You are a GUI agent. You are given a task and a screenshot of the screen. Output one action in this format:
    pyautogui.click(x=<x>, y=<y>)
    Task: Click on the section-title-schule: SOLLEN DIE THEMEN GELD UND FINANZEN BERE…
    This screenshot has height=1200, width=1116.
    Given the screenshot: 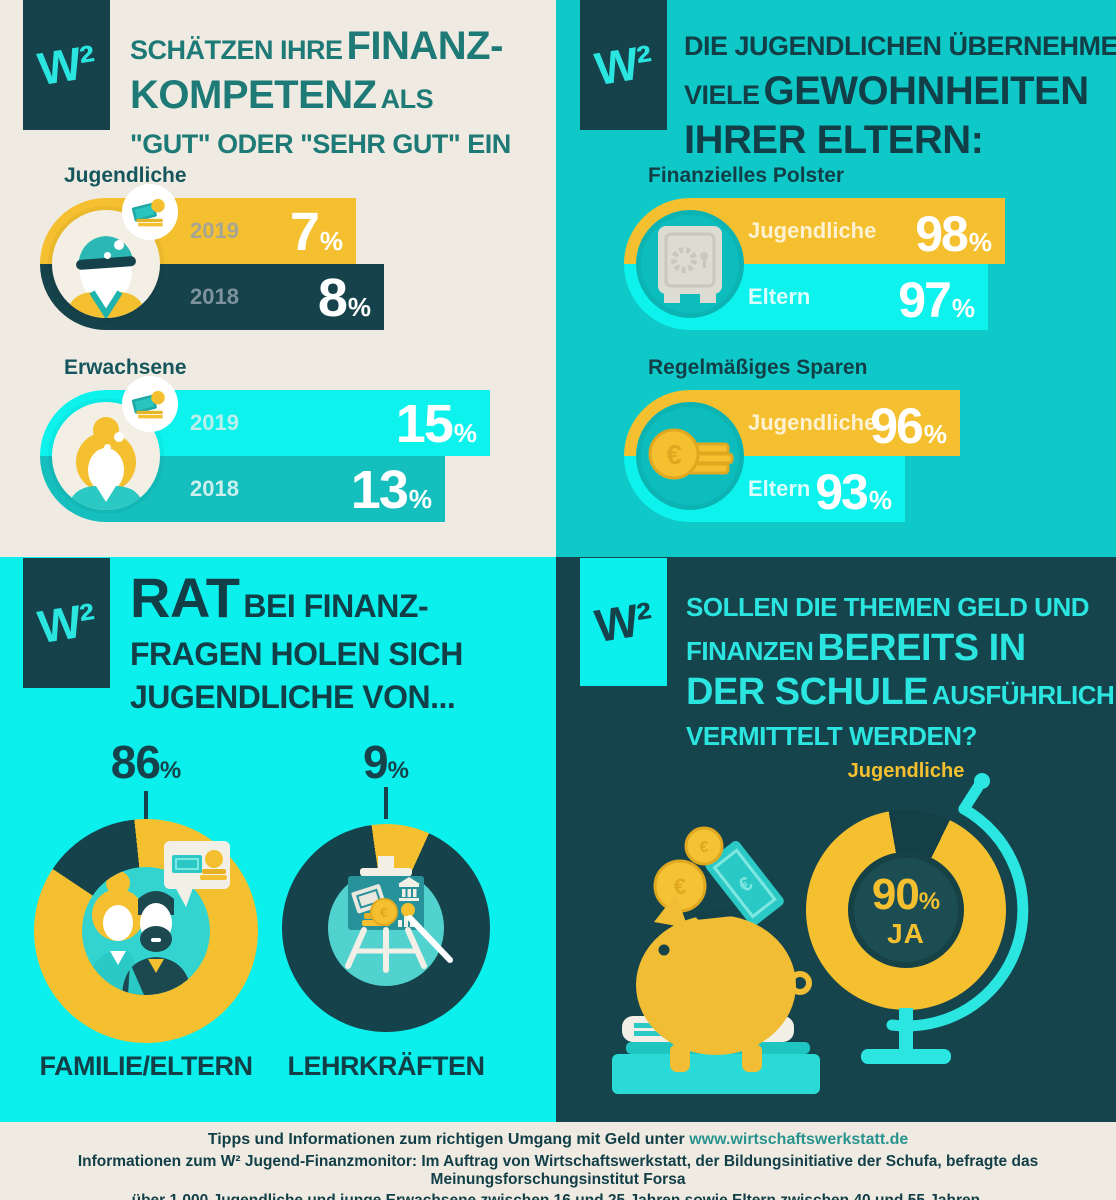 What is the action you would take?
    pyautogui.click(x=900, y=671)
    